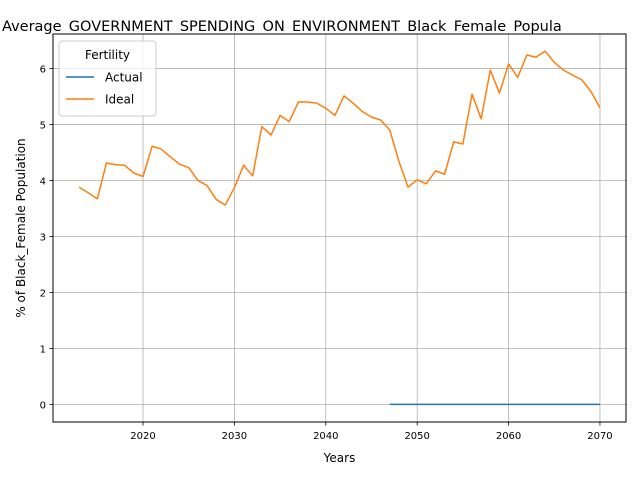 This screenshot has width=640, height=484. I want to click on y-tick-label: 1, so click(43, 349).